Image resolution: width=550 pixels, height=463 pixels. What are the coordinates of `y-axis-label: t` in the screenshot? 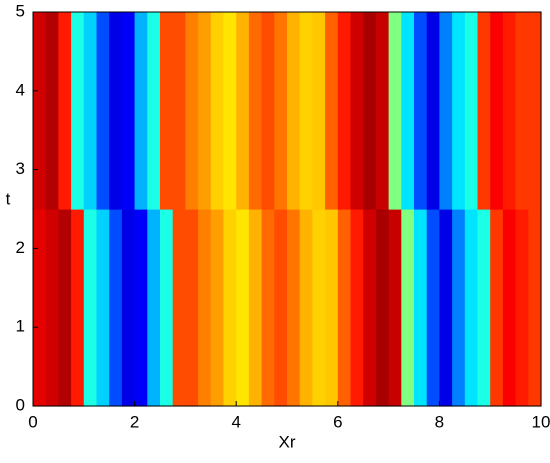 It's located at (8, 198).